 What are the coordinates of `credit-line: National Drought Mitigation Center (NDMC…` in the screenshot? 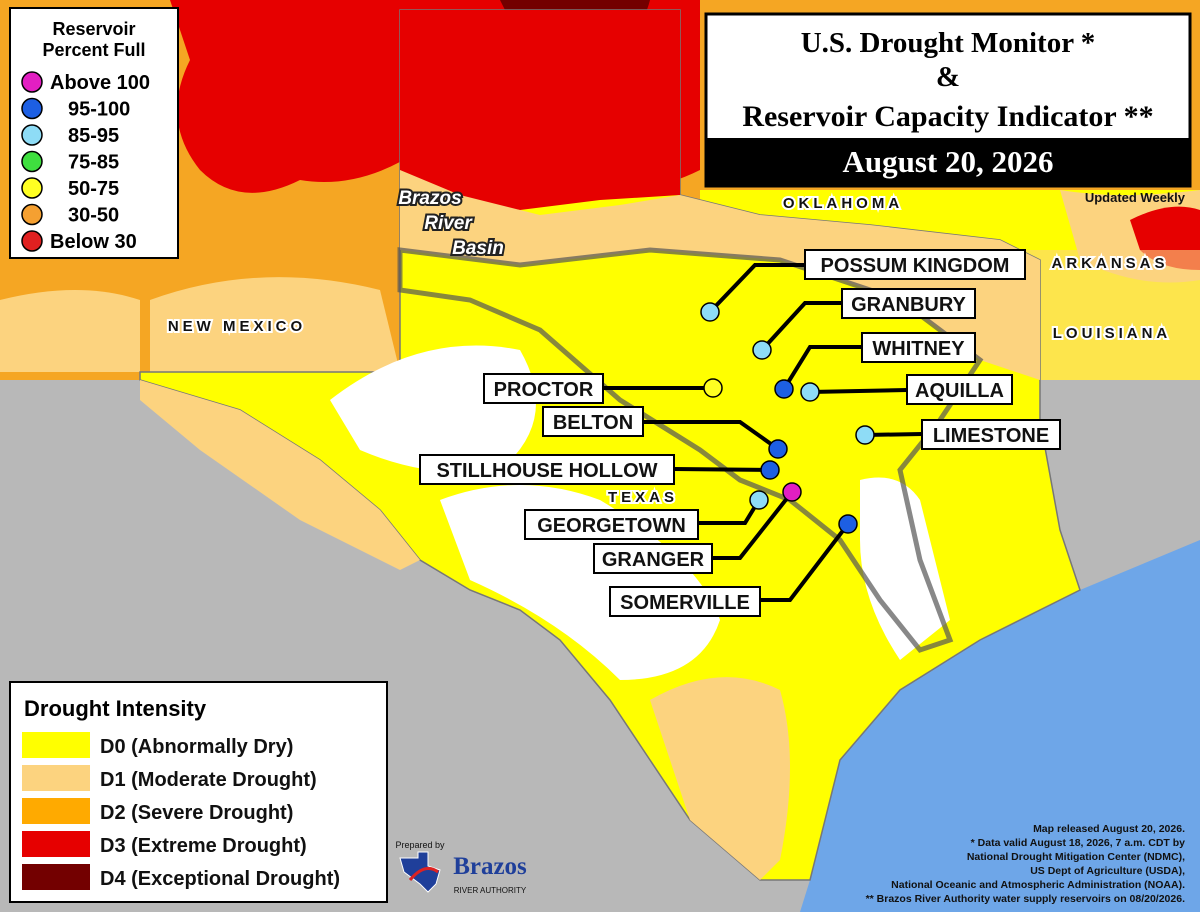 It's located at (1076, 857).